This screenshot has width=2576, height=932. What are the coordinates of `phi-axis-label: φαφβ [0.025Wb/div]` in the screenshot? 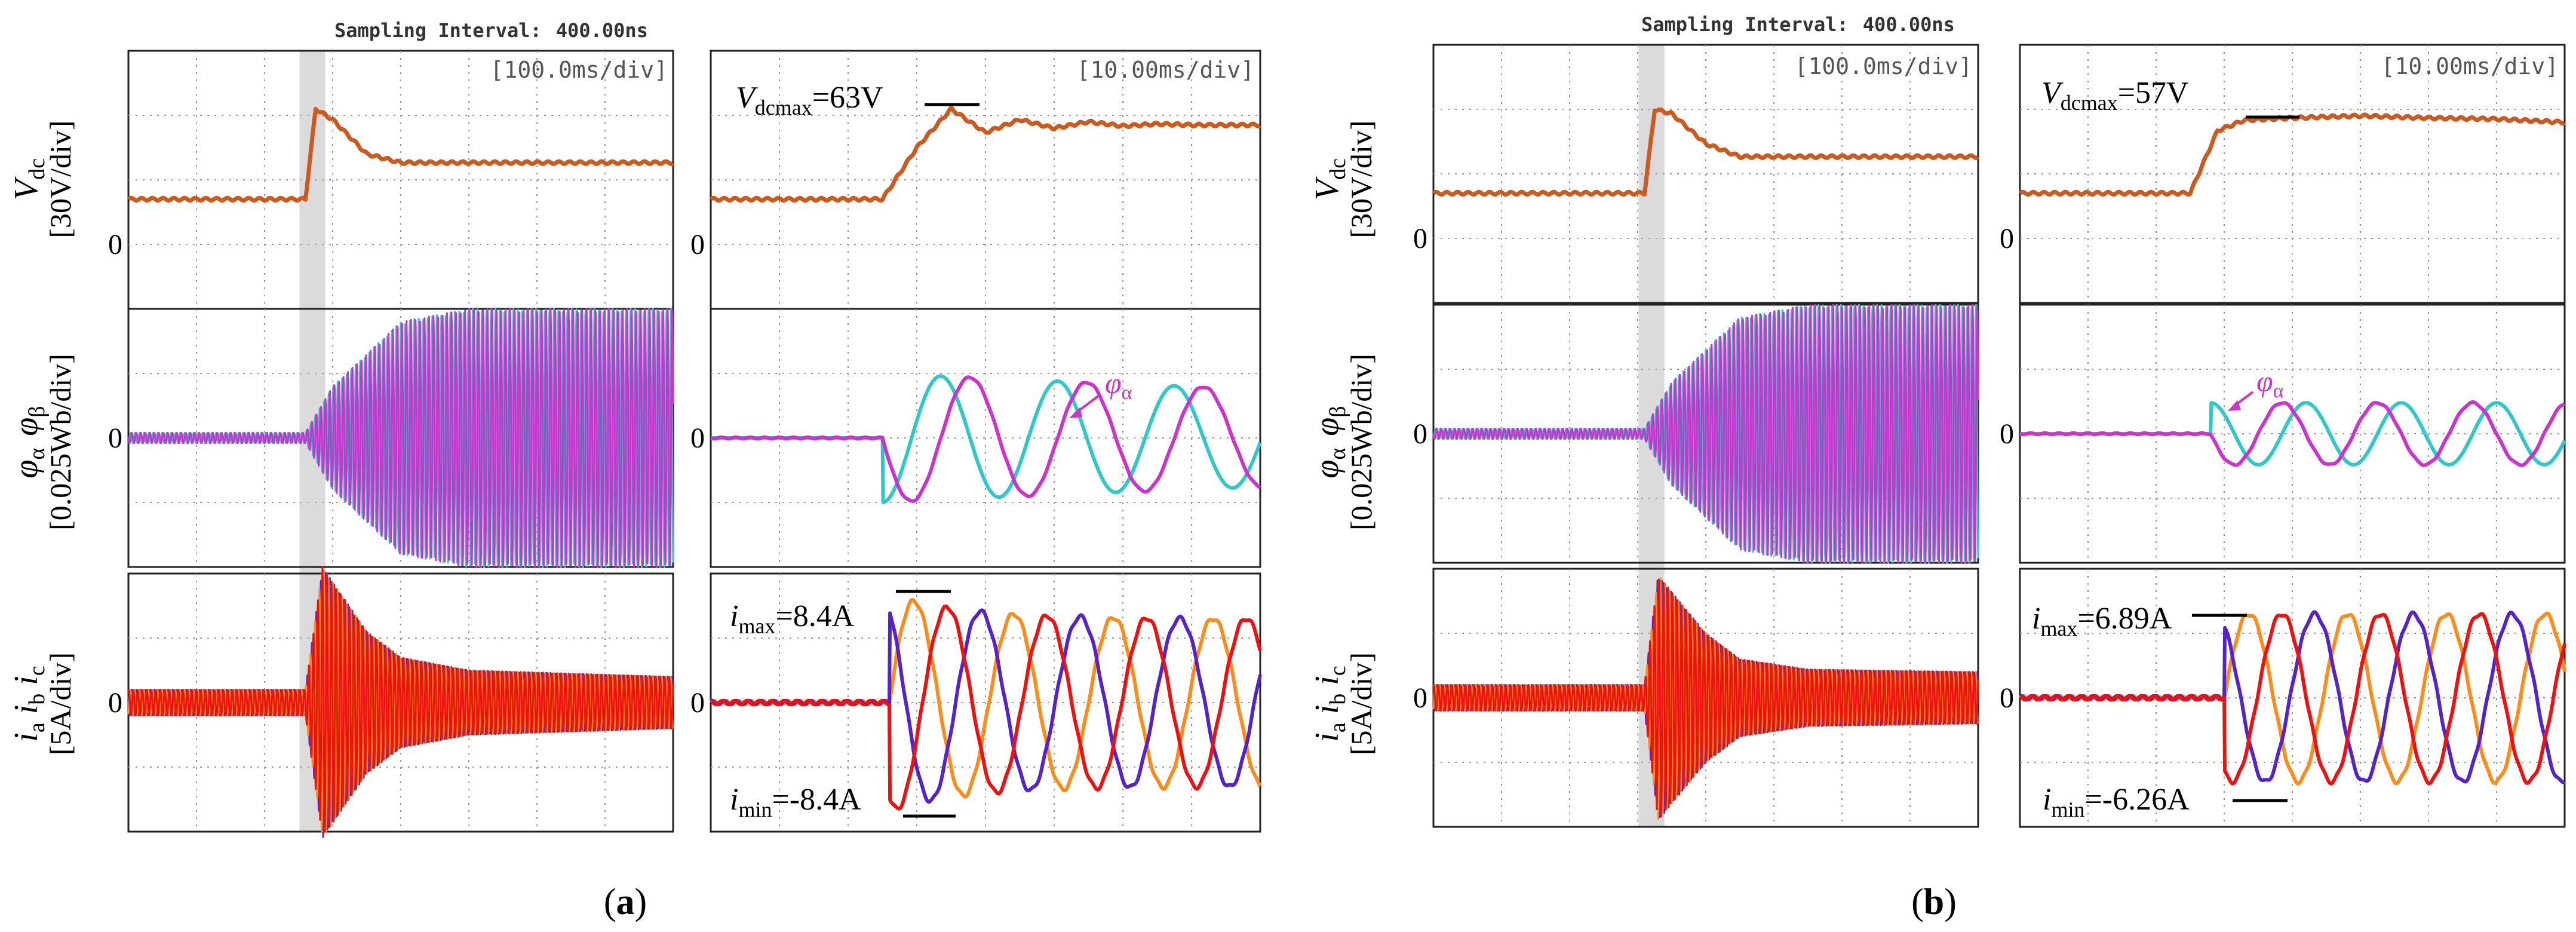 It's located at (42, 443).